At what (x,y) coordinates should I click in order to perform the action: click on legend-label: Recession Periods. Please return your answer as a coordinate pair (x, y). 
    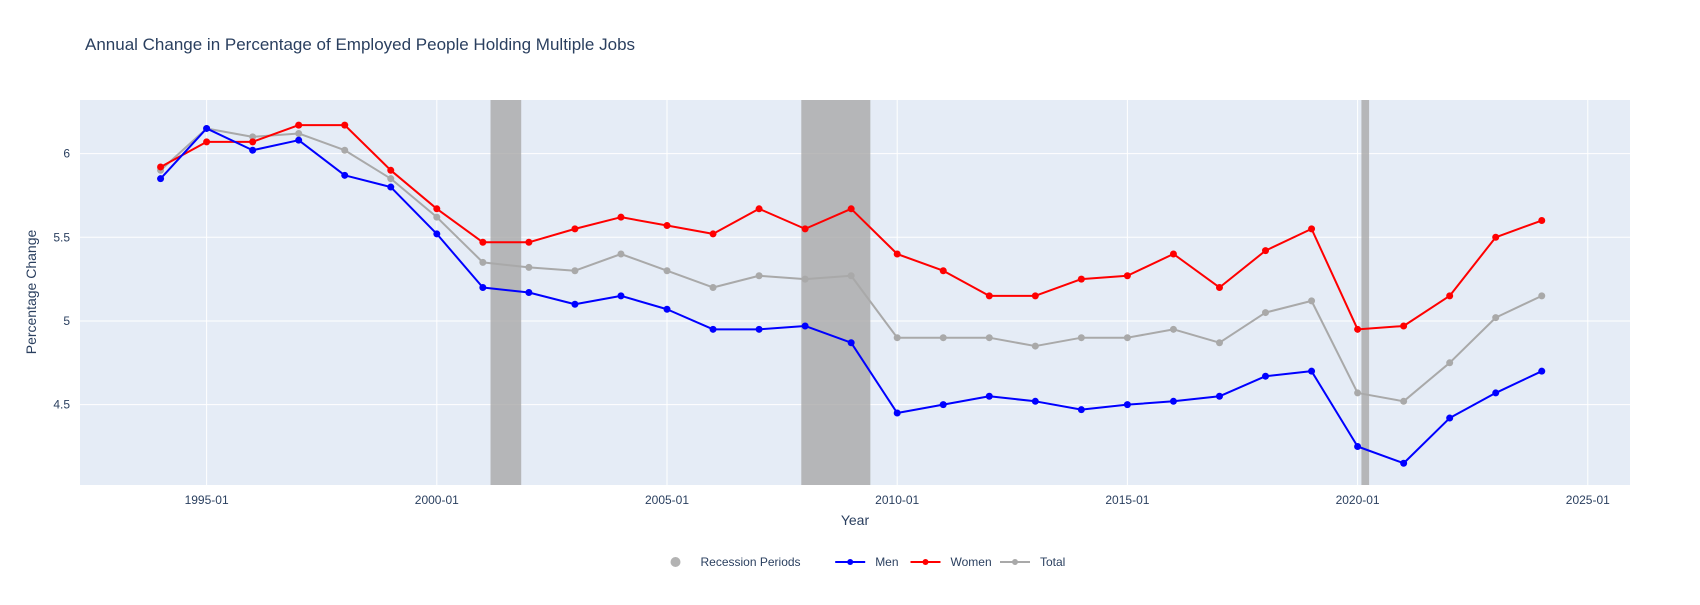
    Looking at the image, I should click on (751, 562).